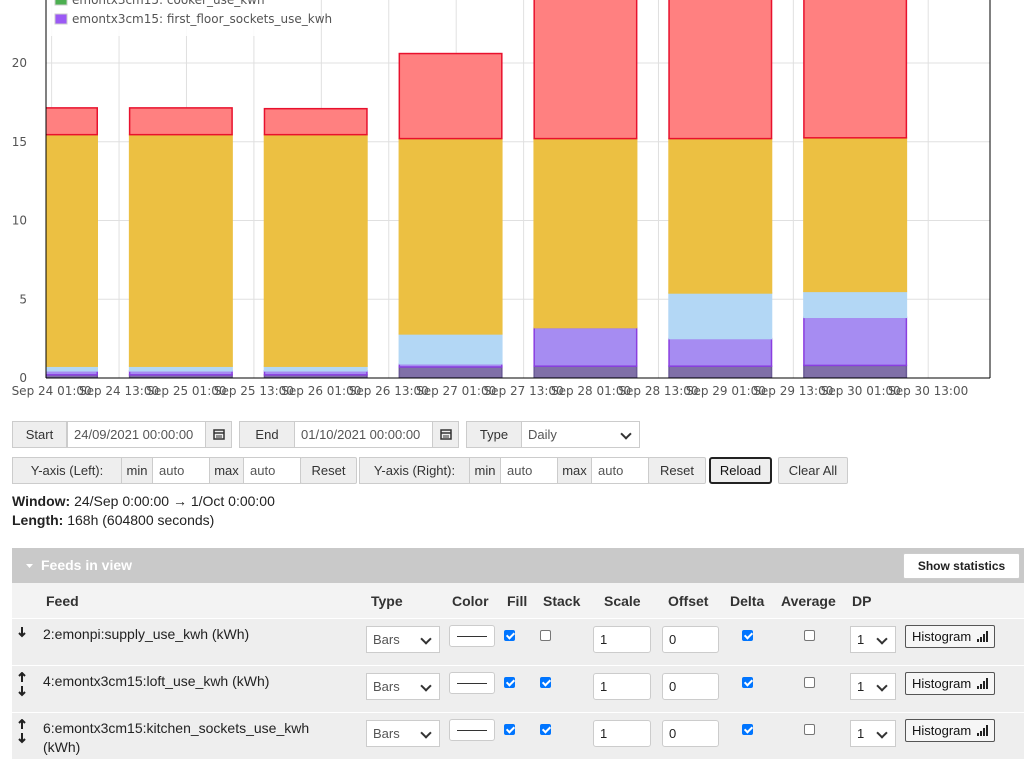 This screenshot has height=764, width=1024. I want to click on histogram-label: Histogram, so click(942, 636).